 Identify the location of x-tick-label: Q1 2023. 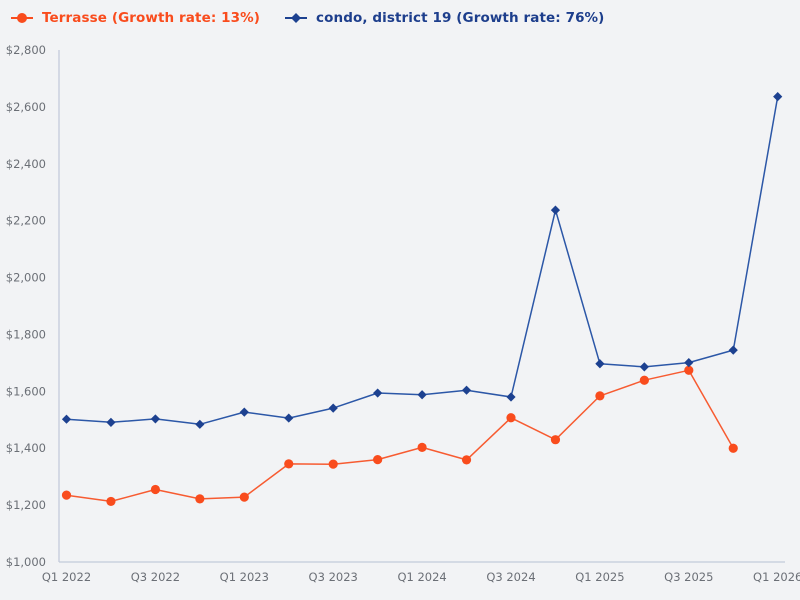
(244, 577).